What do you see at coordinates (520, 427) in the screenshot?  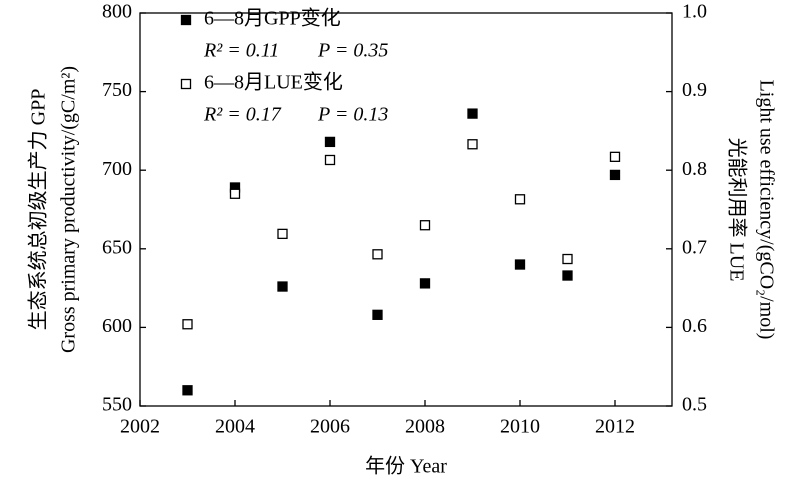 I see `x-tick-label: 2010` at bounding box center [520, 427].